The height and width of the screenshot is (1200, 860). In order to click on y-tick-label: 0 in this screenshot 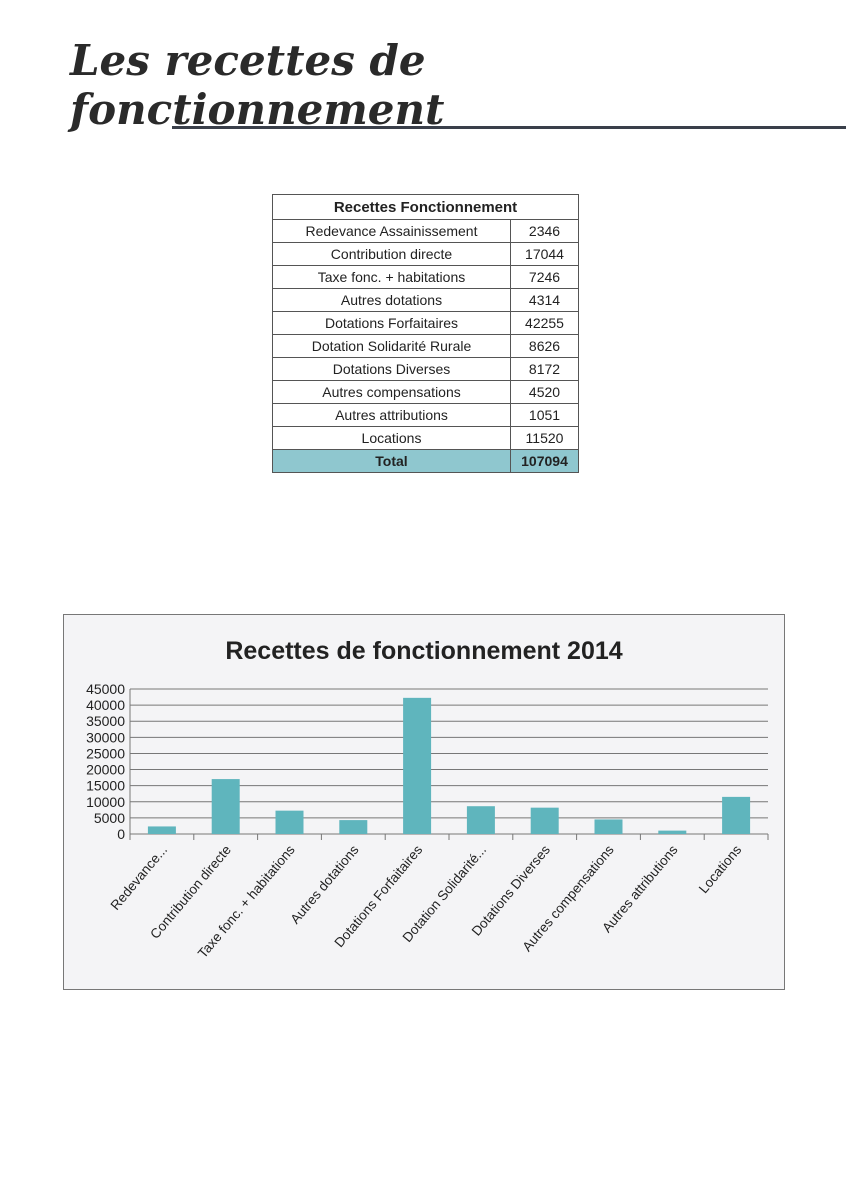, I will do `click(121, 834)`.